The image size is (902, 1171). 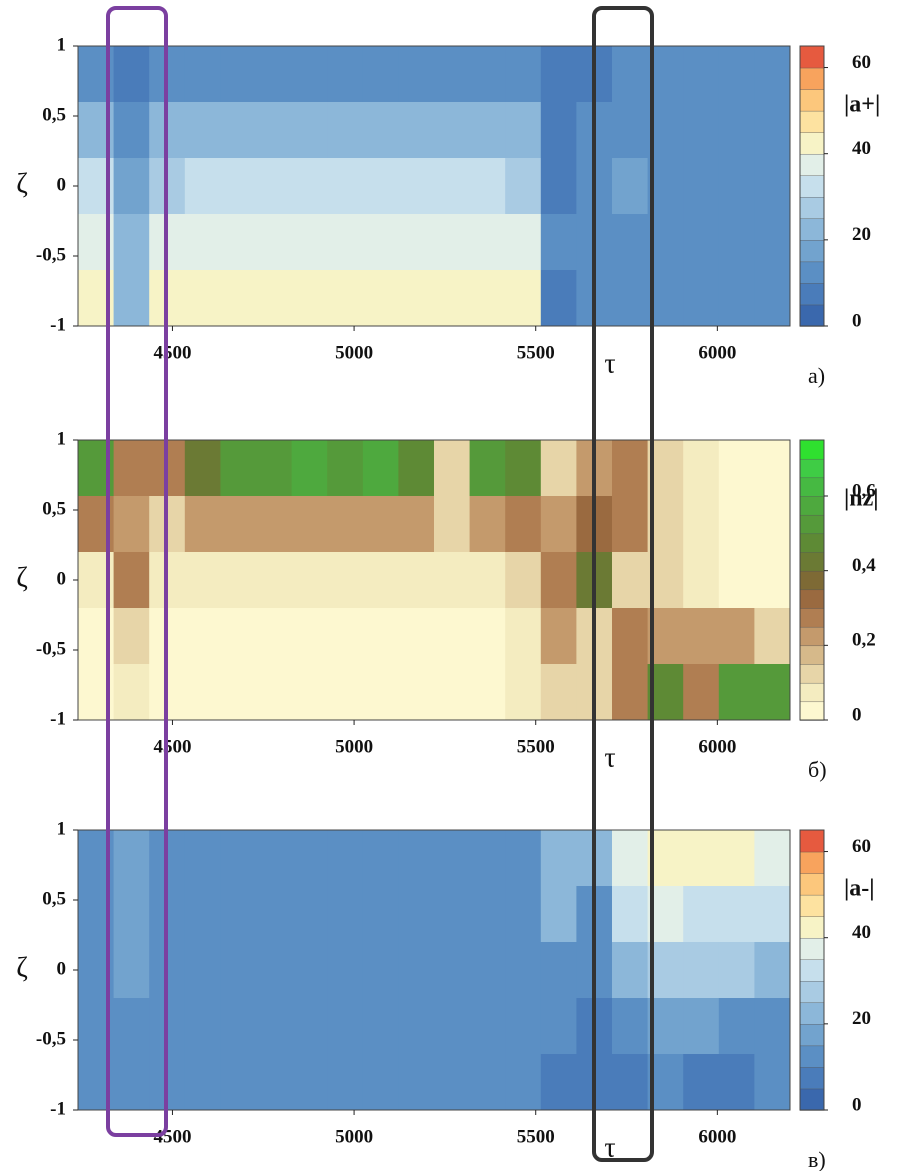 What do you see at coordinates (58, 1108) in the screenshot?
I see `y-tick-label: -1` at bounding box center [58, 1108].